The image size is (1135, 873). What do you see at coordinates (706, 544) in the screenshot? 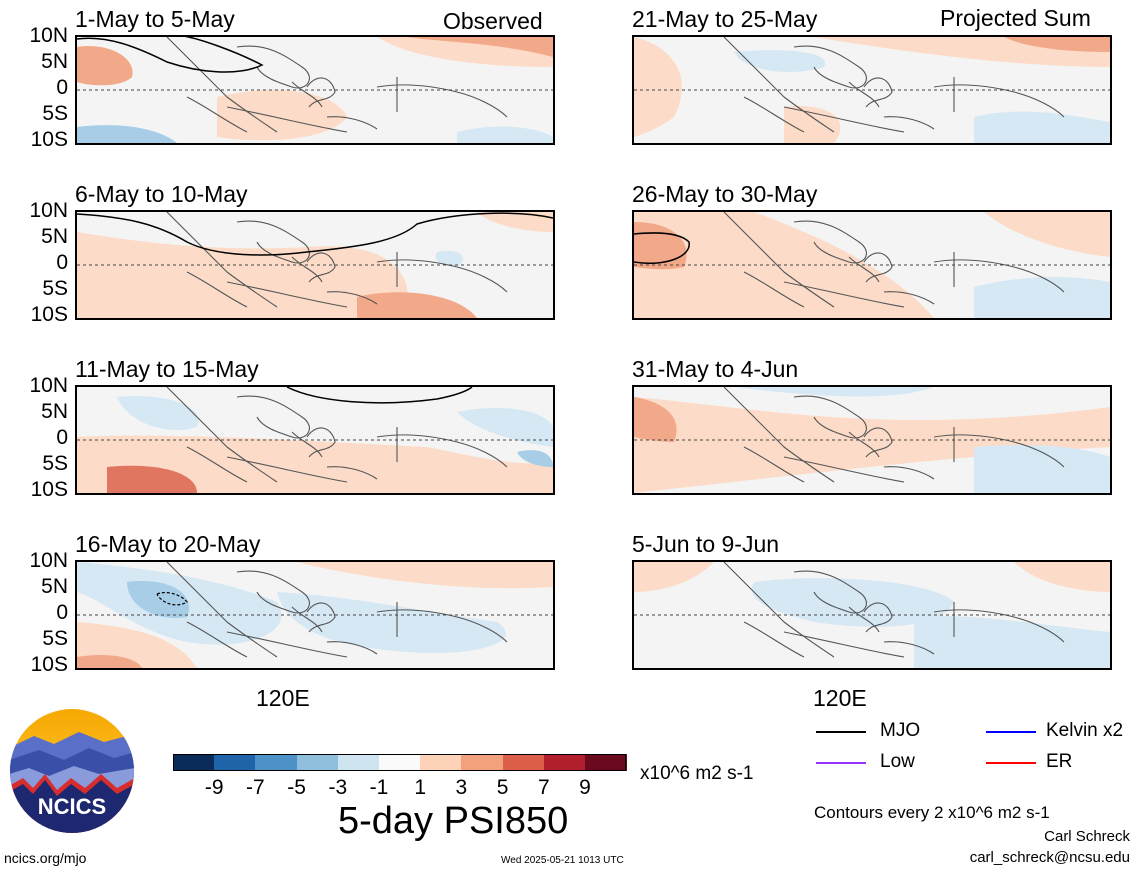
I see `panel-title-8: 5-Jun to 9-Jun` at bounding box center [706, 544].